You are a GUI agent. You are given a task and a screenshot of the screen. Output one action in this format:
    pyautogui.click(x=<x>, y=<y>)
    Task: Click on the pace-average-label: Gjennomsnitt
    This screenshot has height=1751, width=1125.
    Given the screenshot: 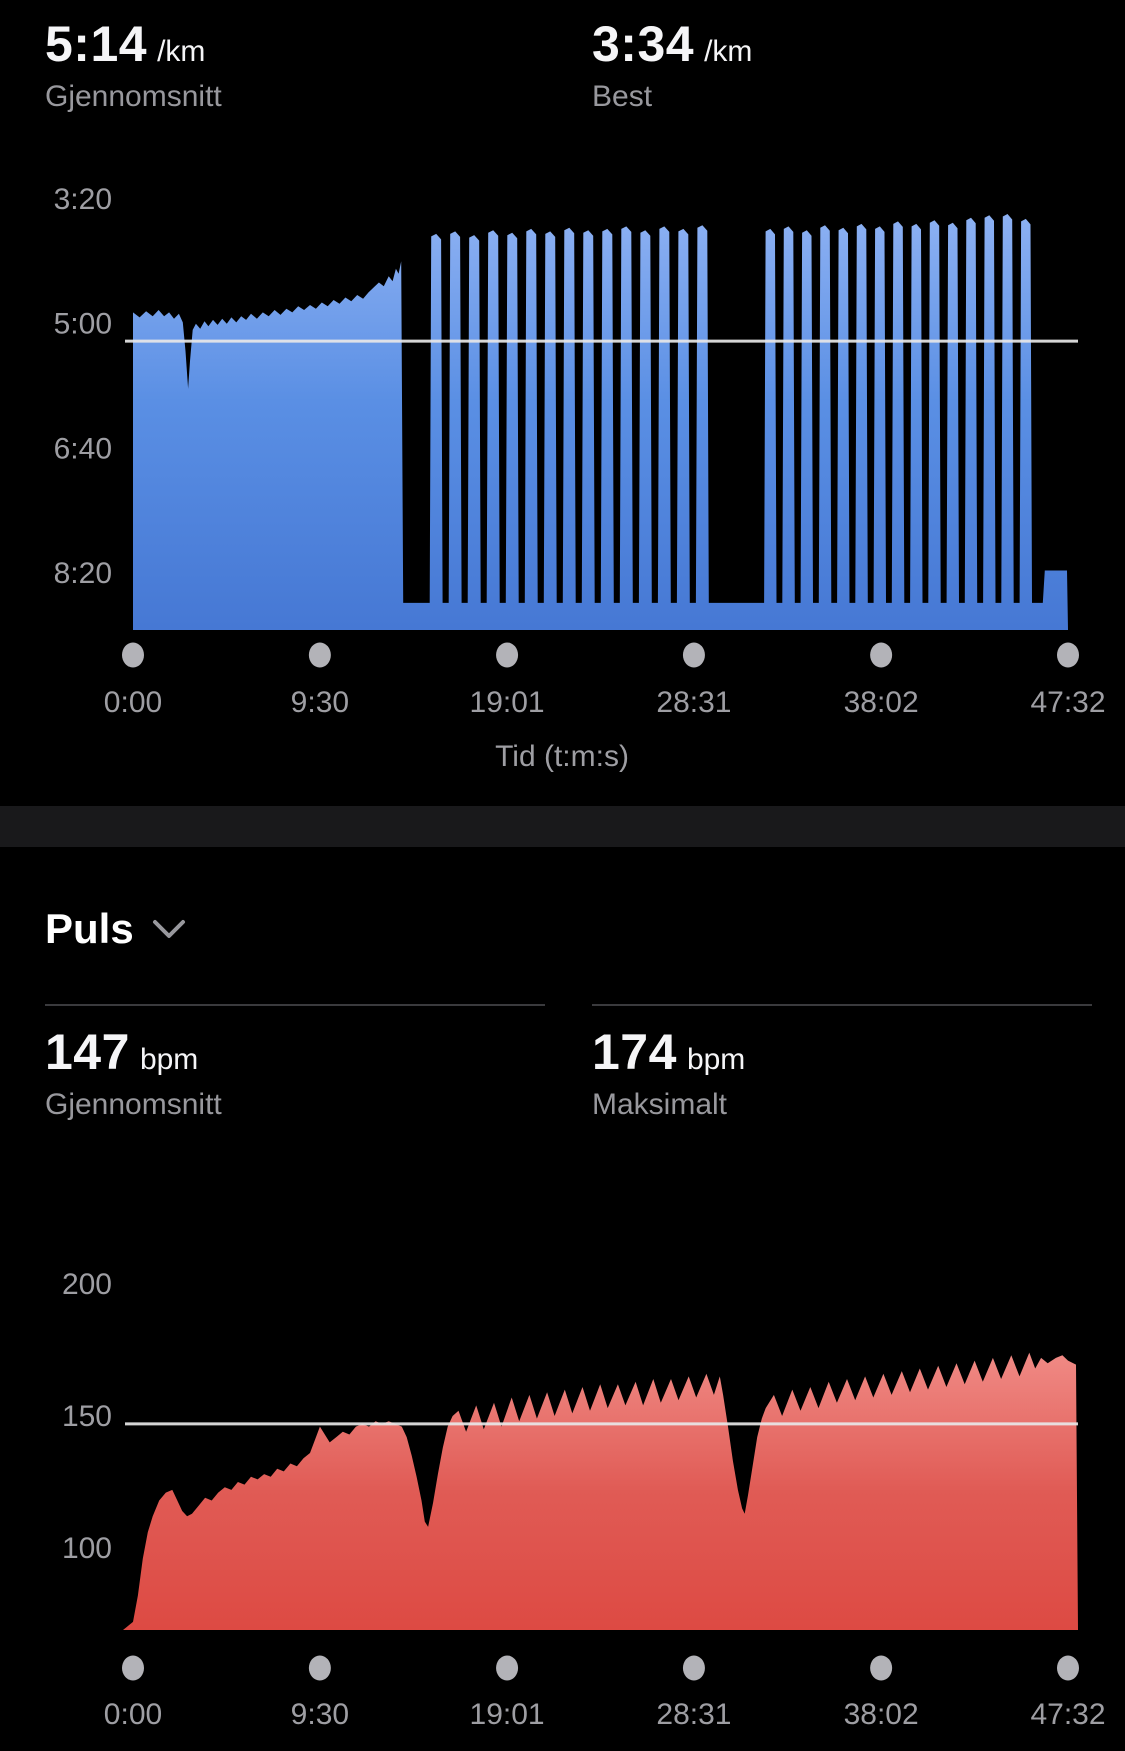 What is the action you would take?
    pyautogui.click(x=133, y=96)
    